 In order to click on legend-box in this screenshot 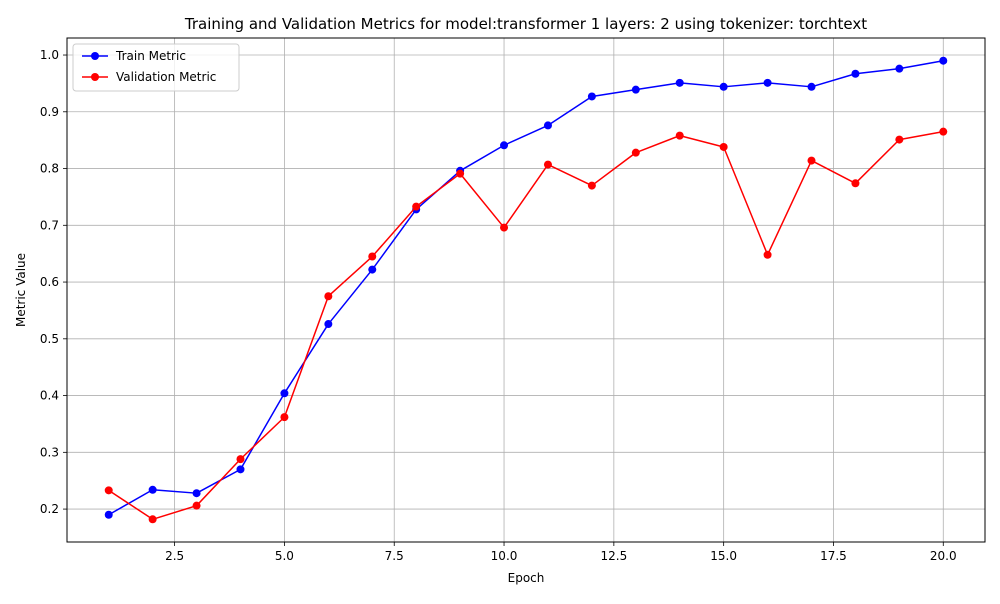, I will do `click(156, 67)`.